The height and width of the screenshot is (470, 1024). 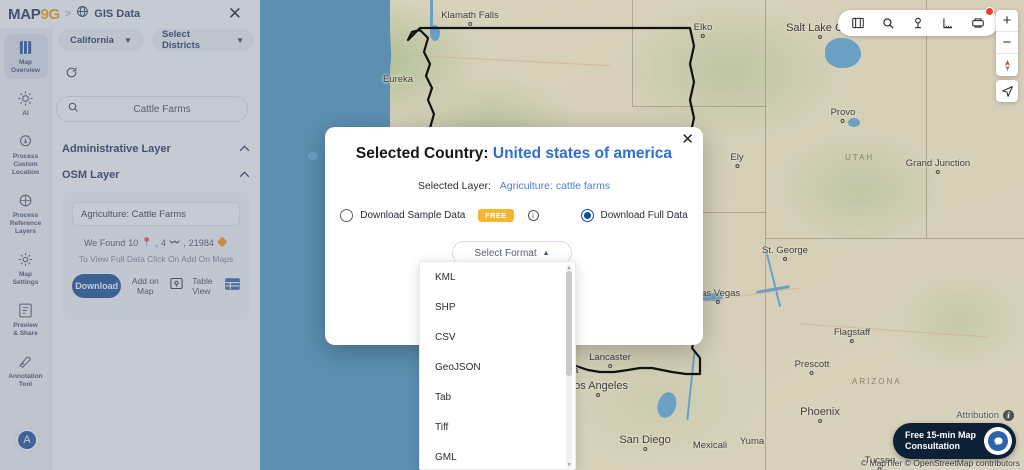 I want to click on filter-pills: California ▼ Select Districts ▼, so click(x=158, y=40).